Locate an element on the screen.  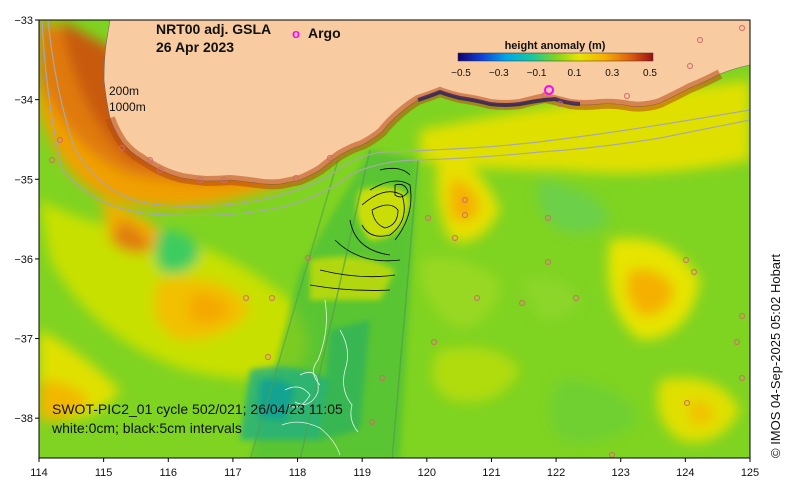
colorbar-tick-label: −0.1 is located at coordinates (537, 73).